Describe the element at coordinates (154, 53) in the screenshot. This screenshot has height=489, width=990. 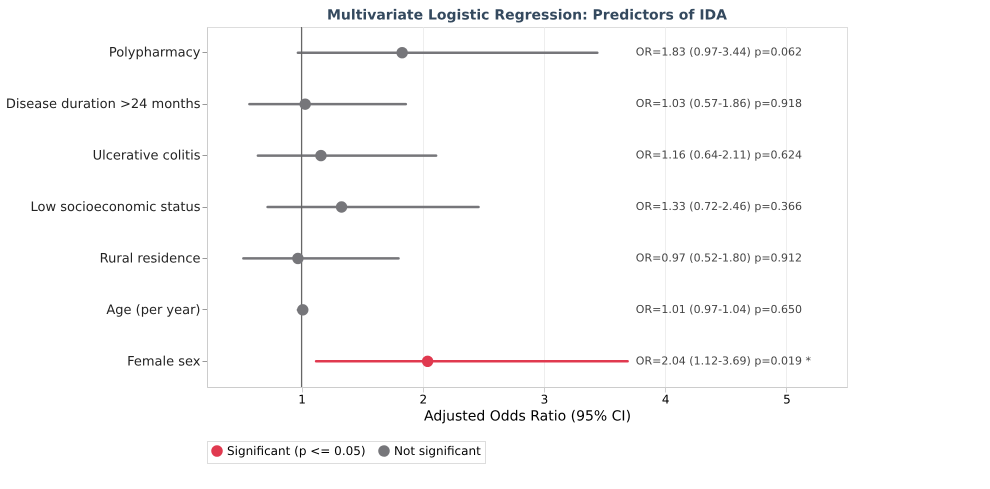
I see `y-tick-label: Polypharmacy` at that location.